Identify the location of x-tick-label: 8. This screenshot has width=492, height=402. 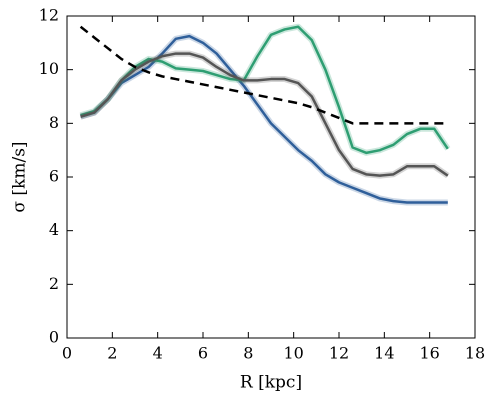
(248, 353).